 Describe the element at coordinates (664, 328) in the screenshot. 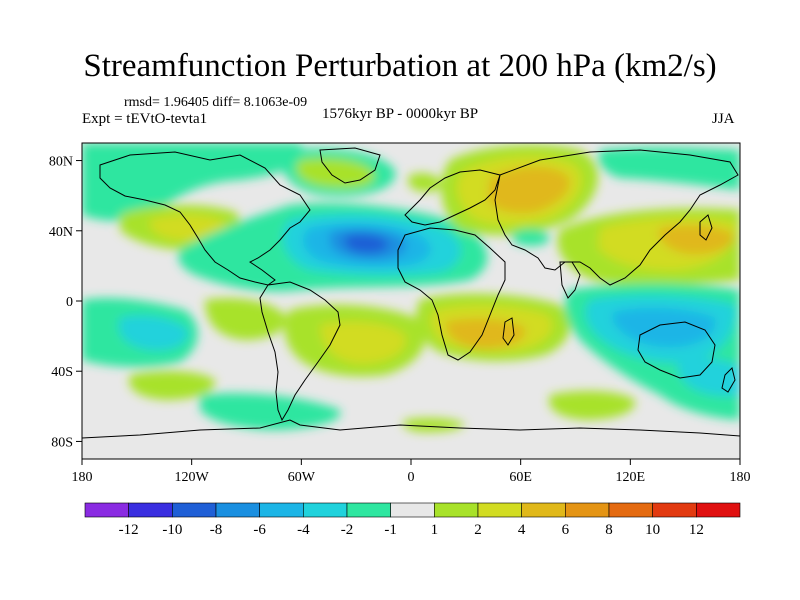

I see `contour-lightblue-pacific-s` at that location.